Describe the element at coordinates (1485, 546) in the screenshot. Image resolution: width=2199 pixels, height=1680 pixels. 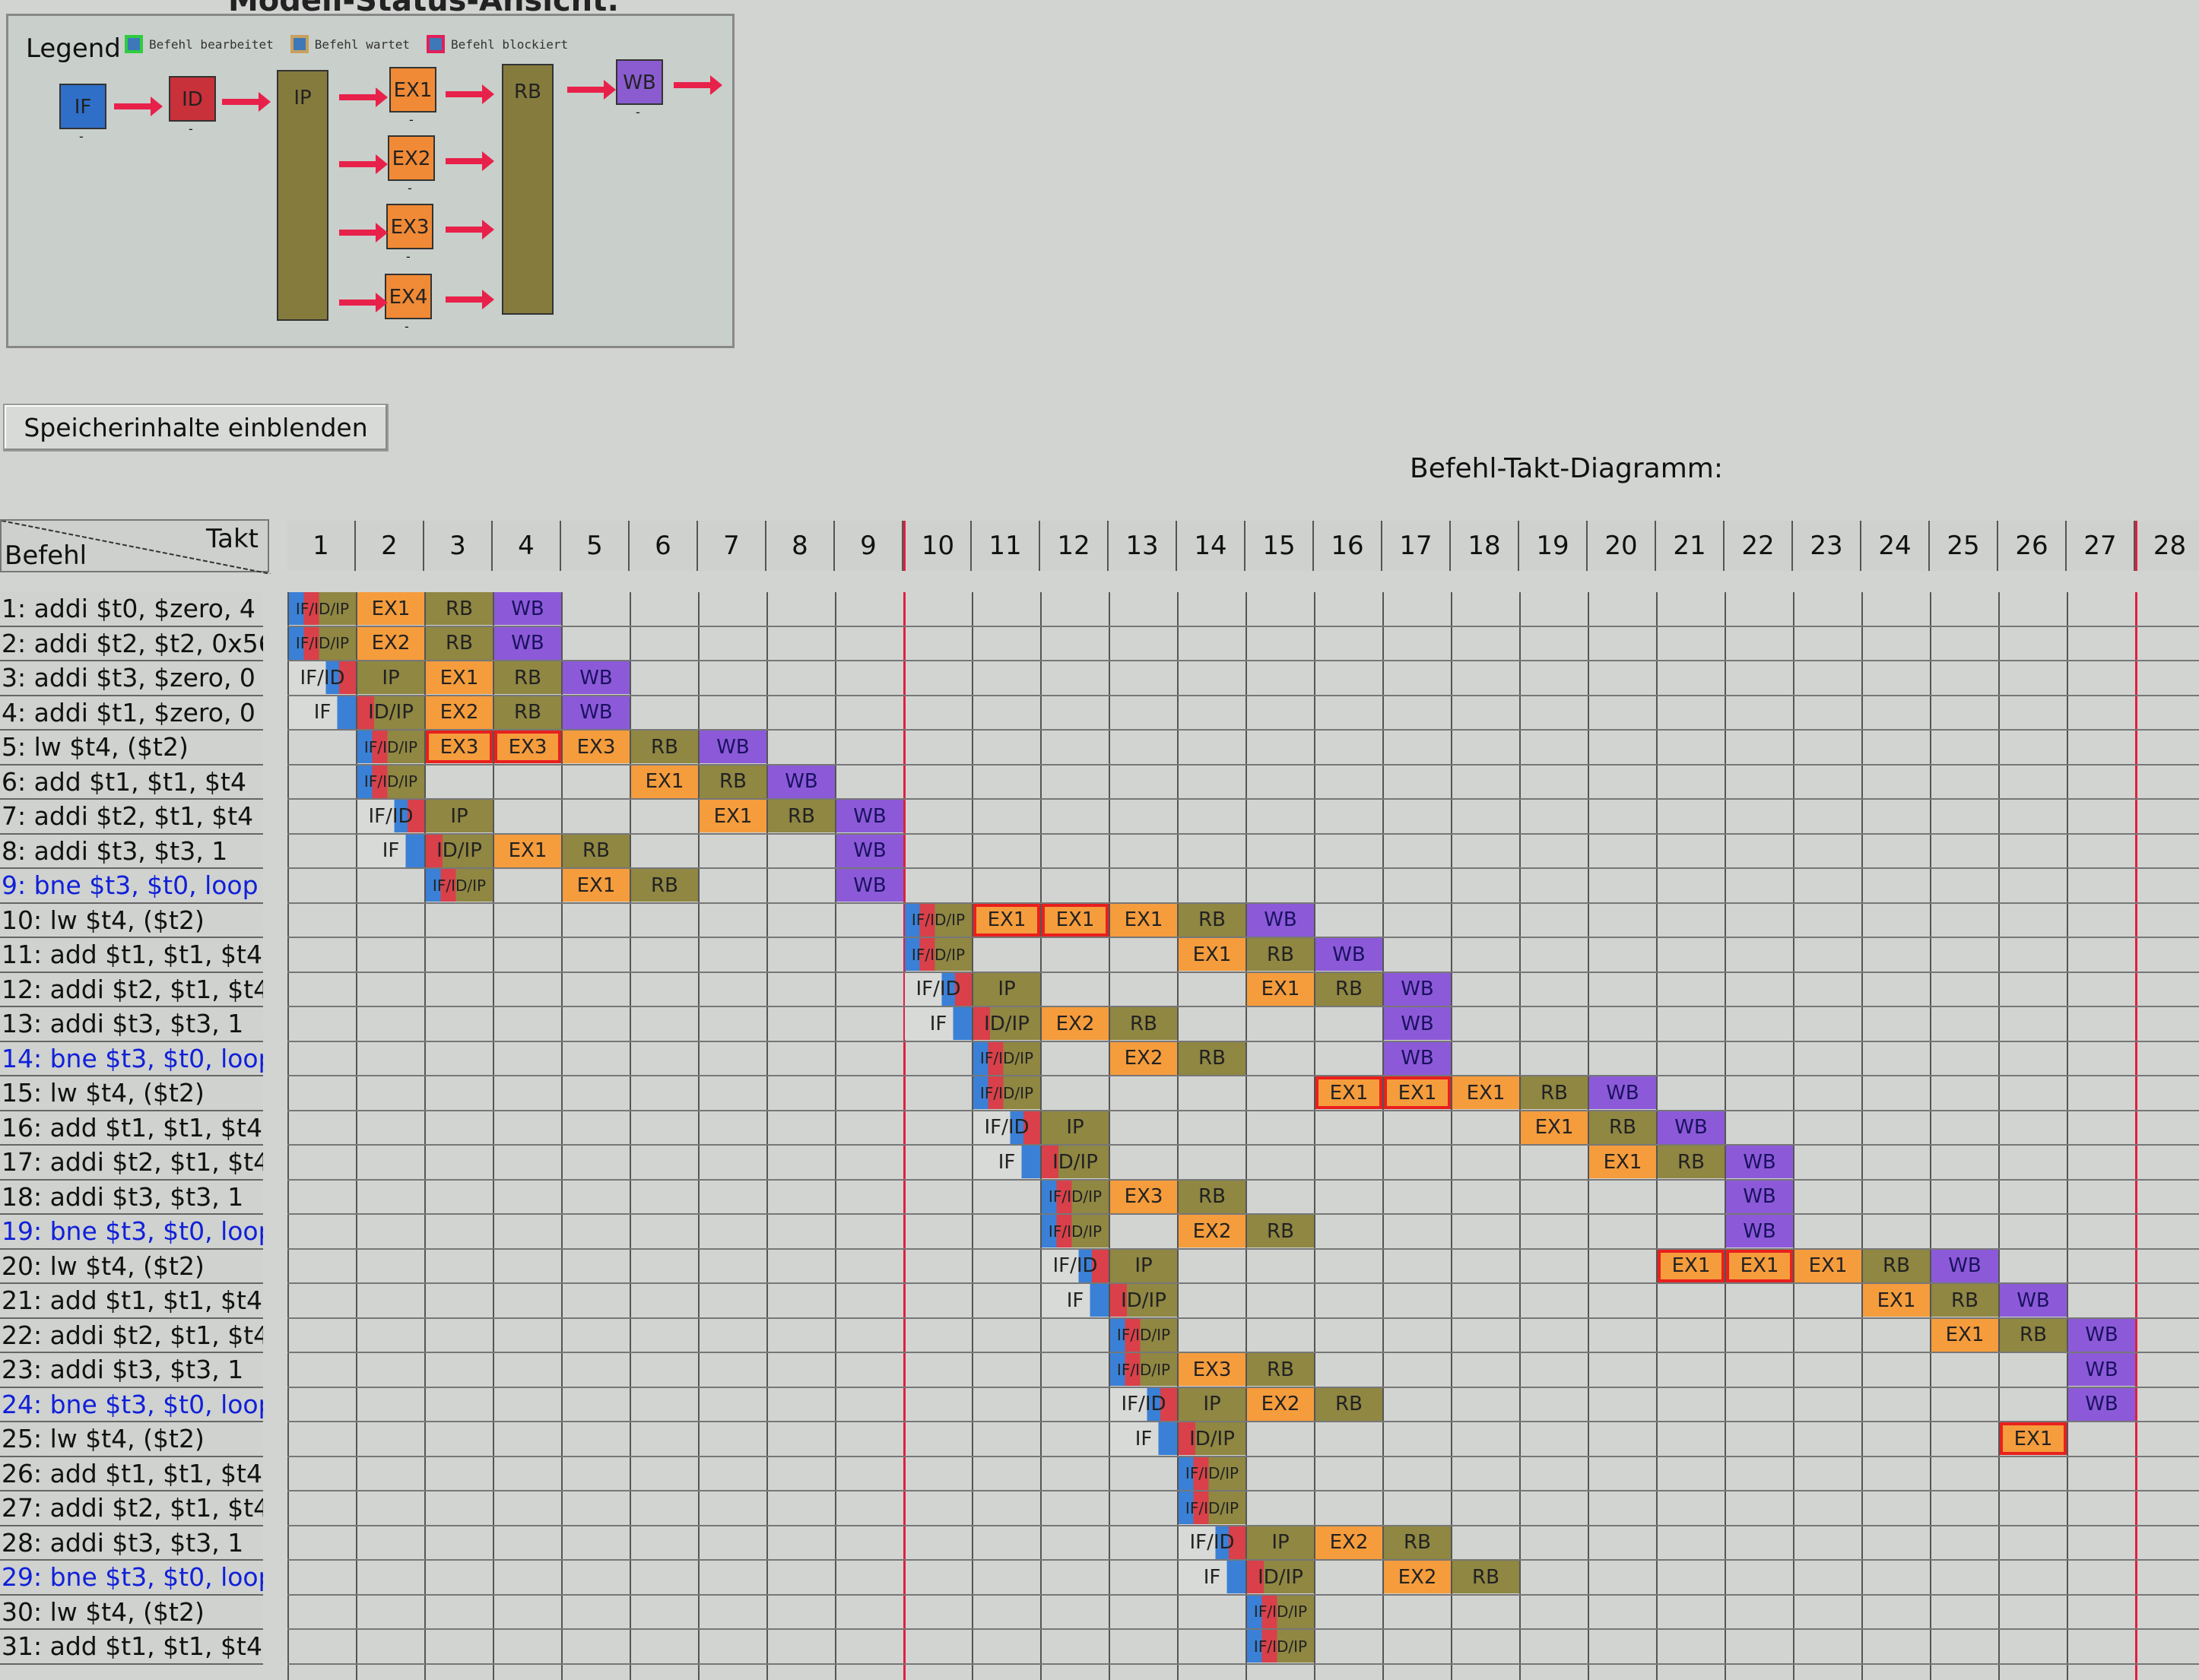
I see `cycle-header: 18` at that location.